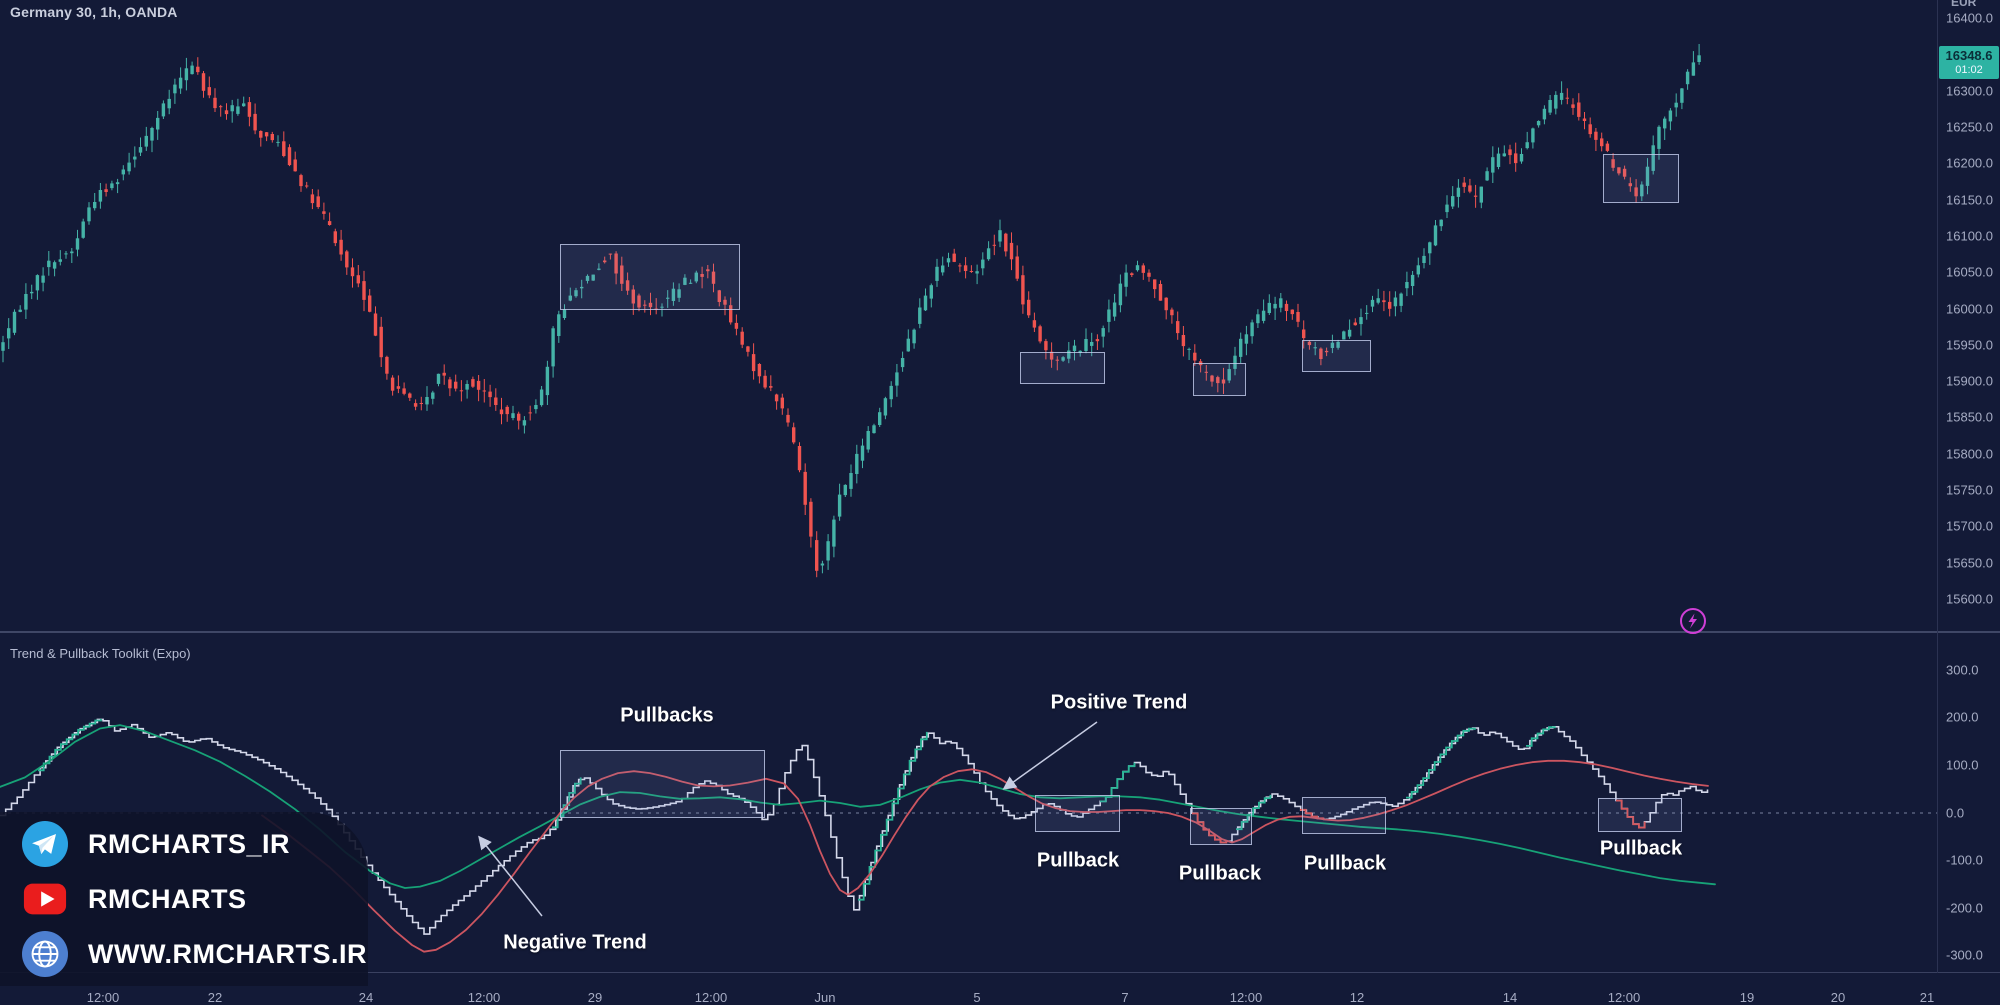 This screenshot has height=1005, width=2000. I want to click on lightning-icon, so click(1693, 621).